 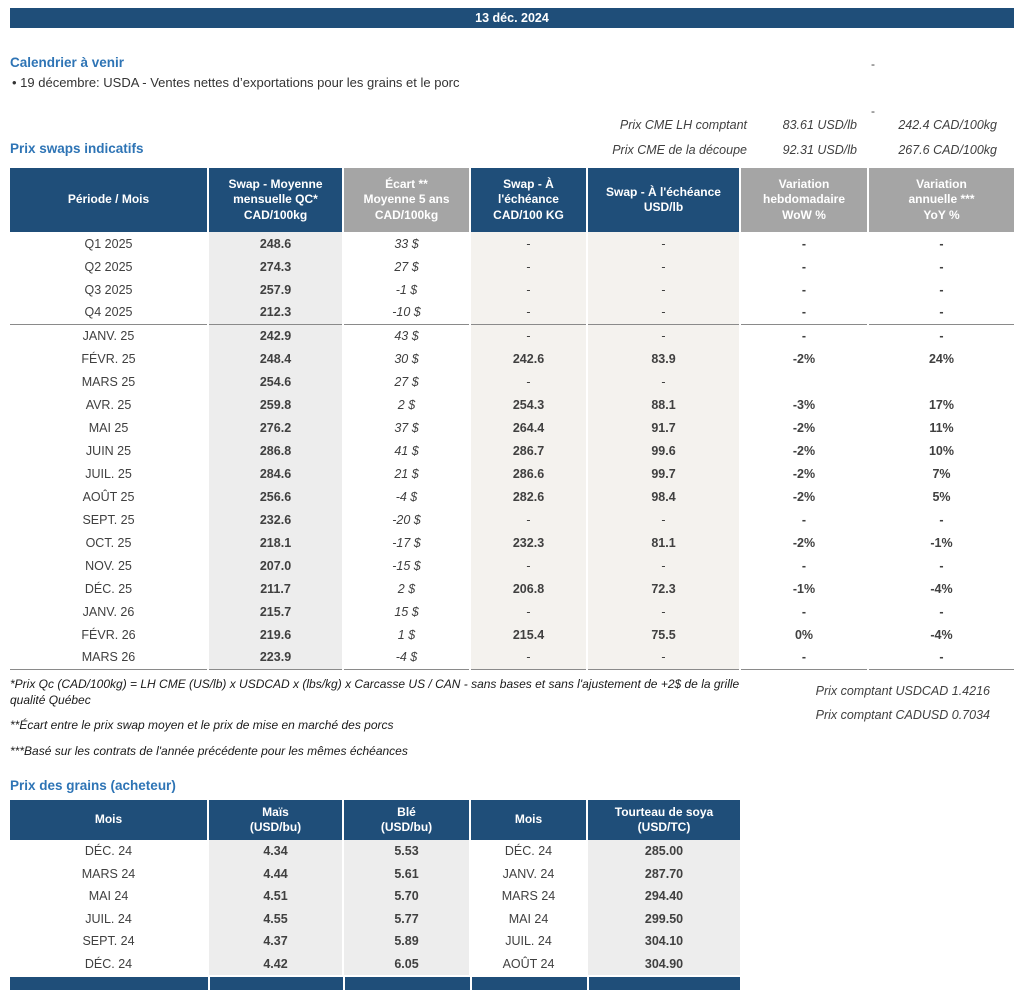 I want to click on period-cell: Q1 2025, so click(x=108, y=243).